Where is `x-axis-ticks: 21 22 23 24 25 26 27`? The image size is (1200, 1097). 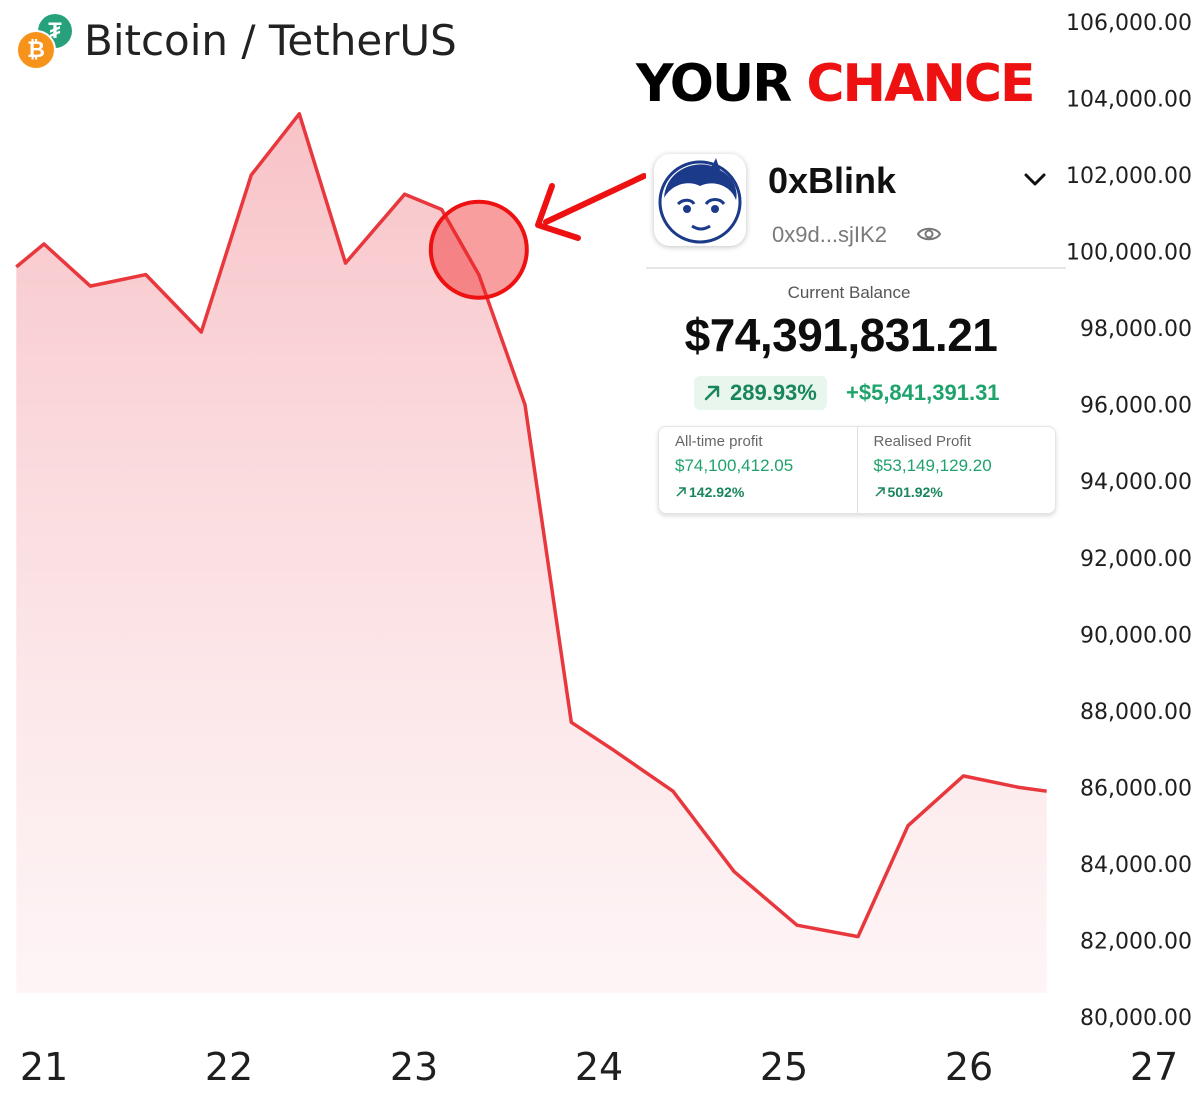
x-axis-ticks: 21 22 23 24 25 26 27 is located at coordinates (599, 1067).